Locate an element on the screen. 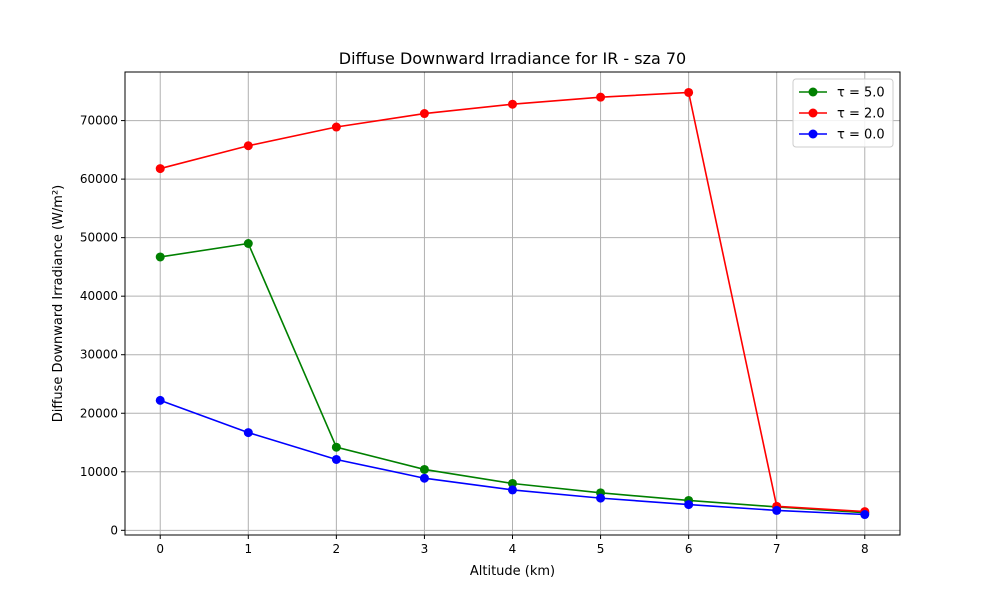  x-tick-label: 3 is located at coordinates (425, 549).